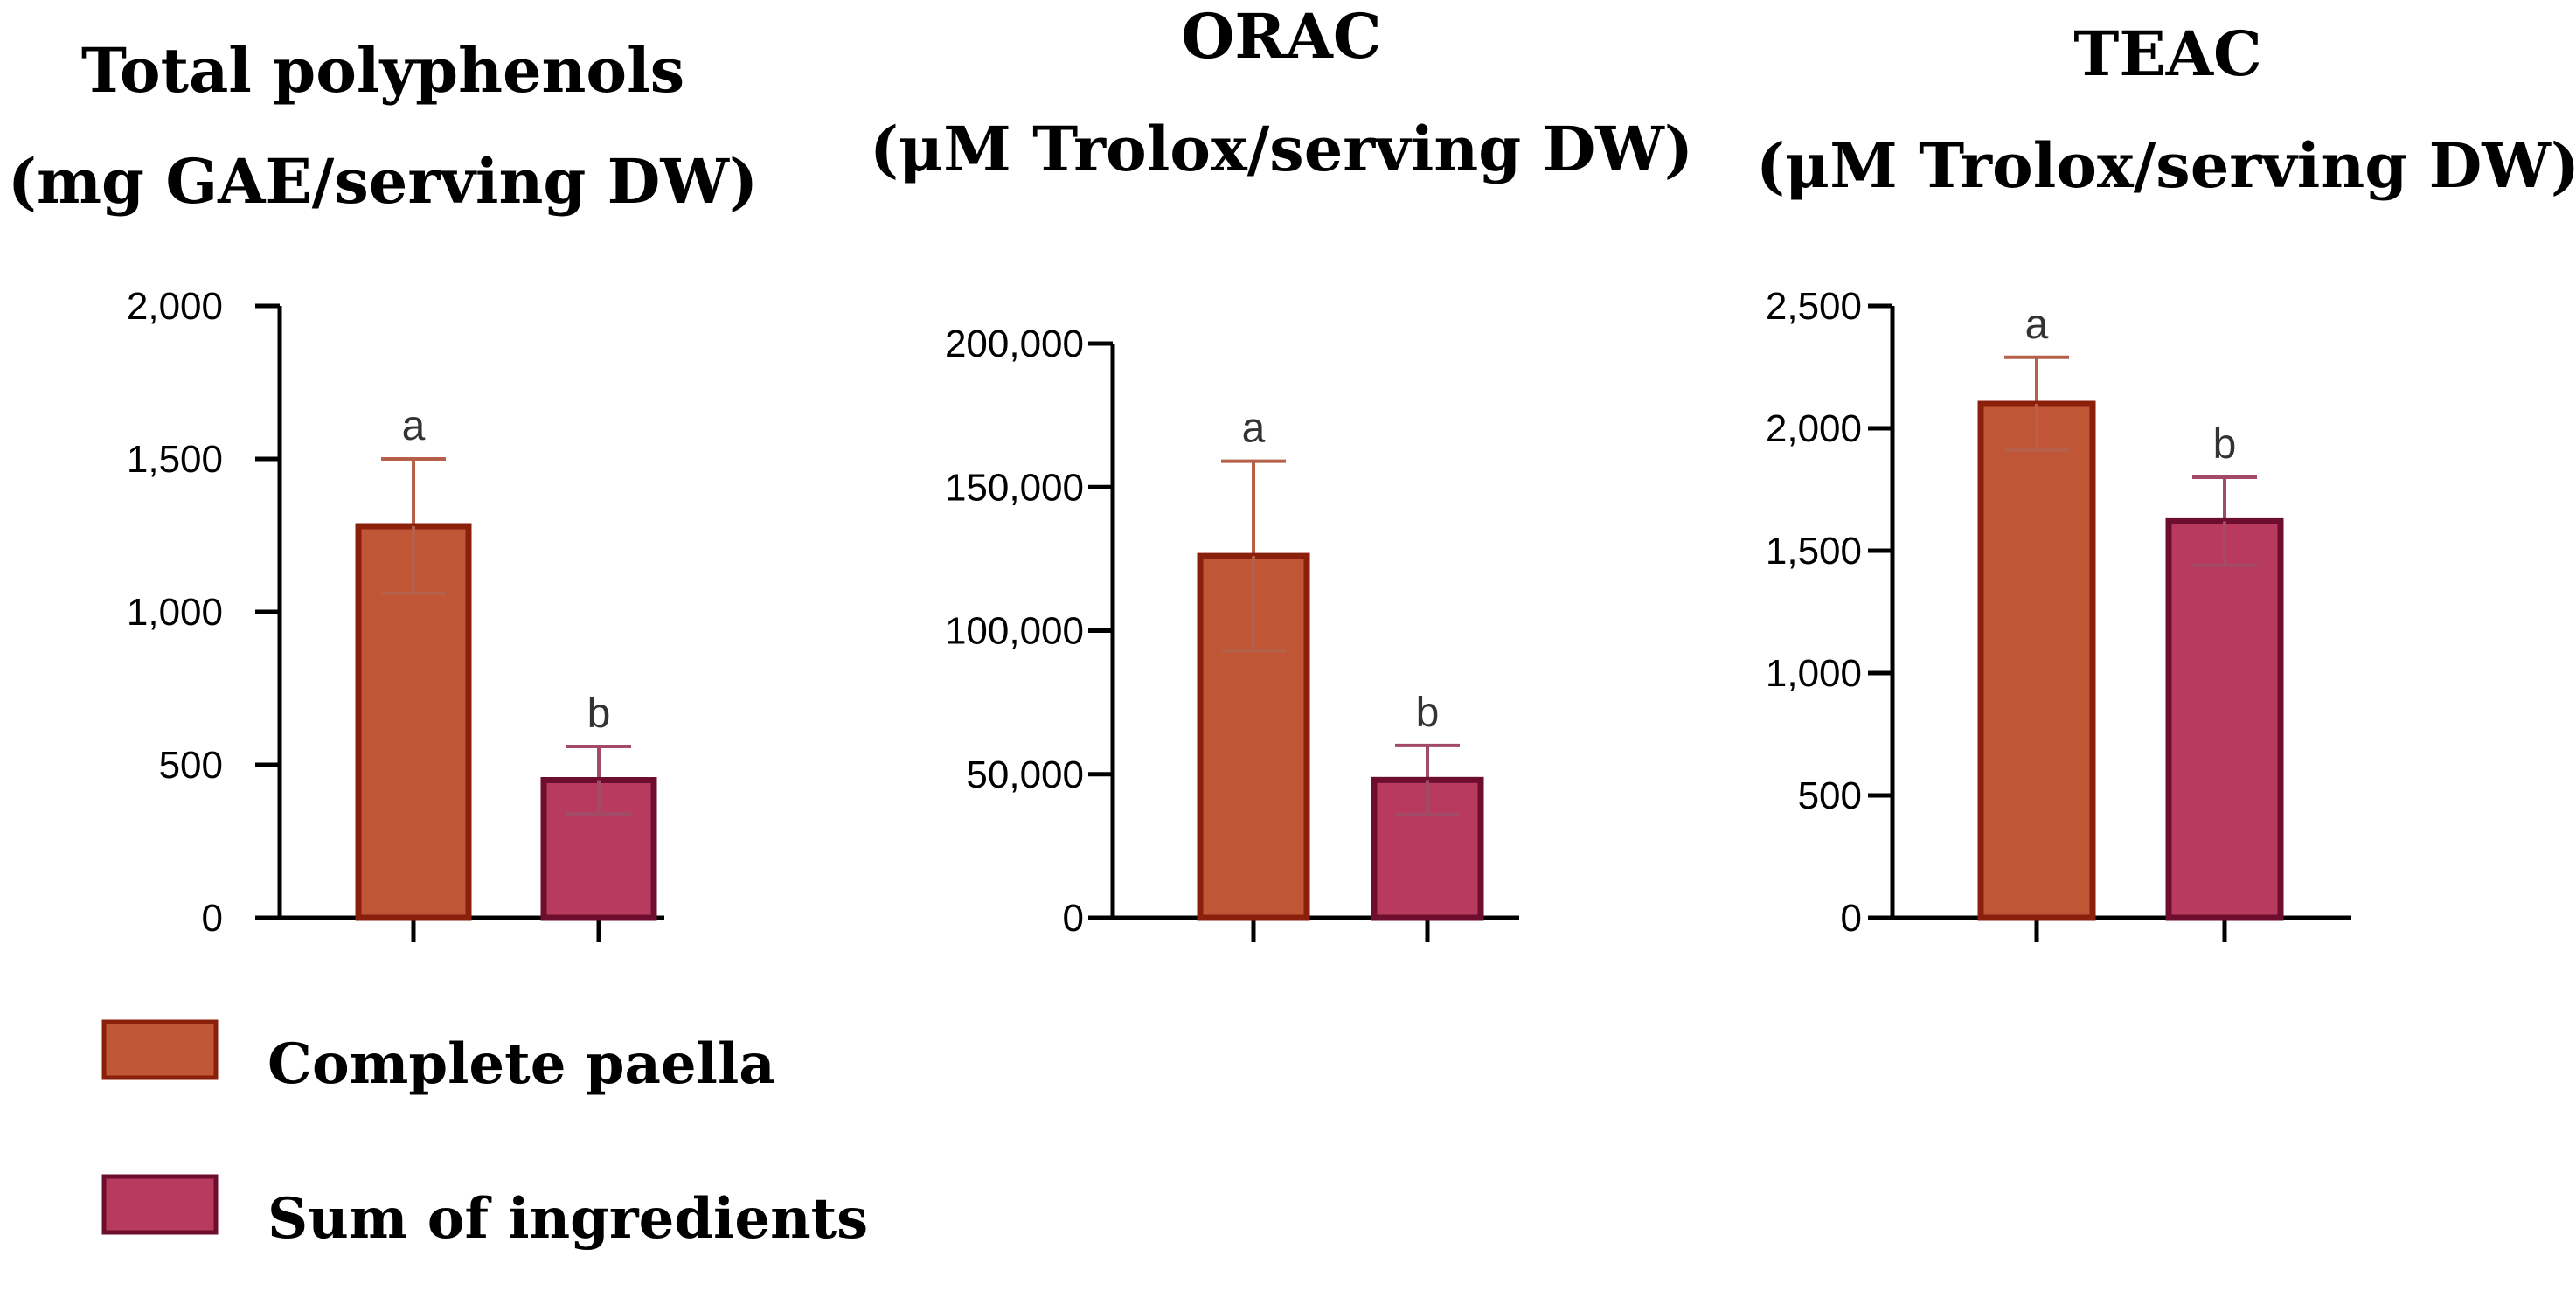 The height and width of the screenshot is (1298, 2576). What do you see at coordinates (2036, 661) in the screenshot?
I see `bar-complete-paella` at bounding box center [2036, 661].